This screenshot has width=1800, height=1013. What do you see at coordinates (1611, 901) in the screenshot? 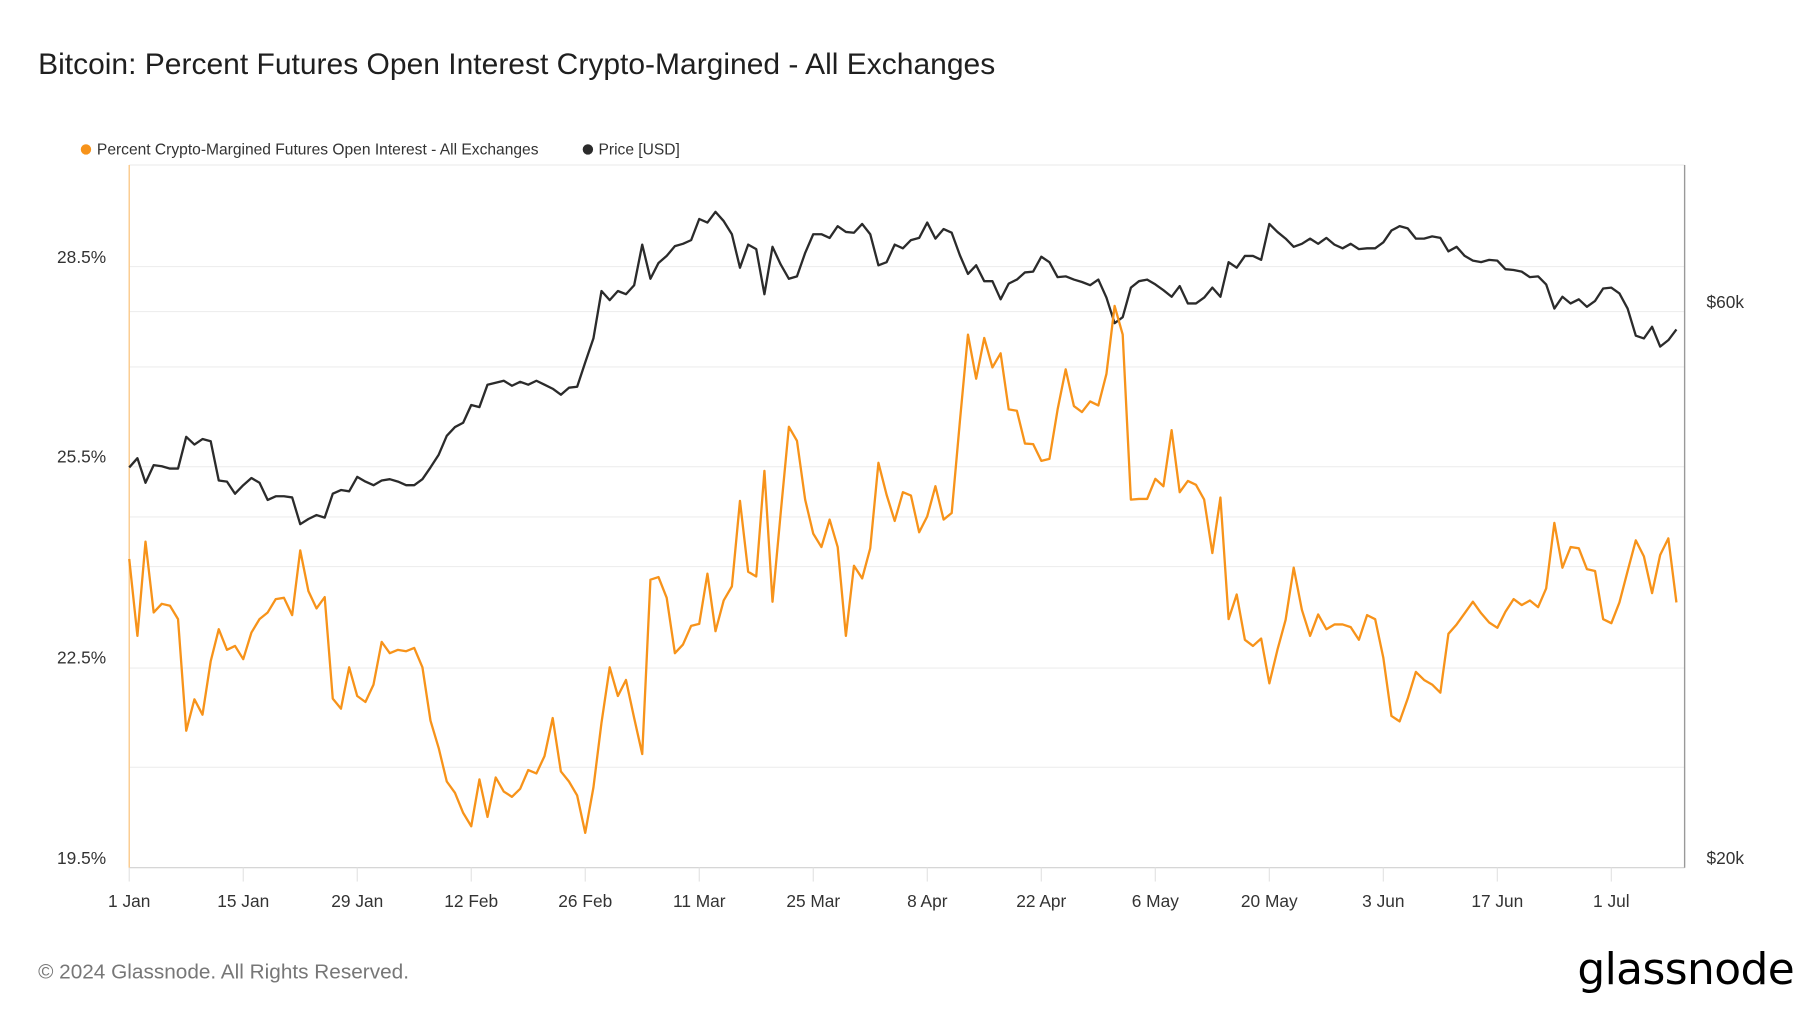
I see `x-tick-label: 1 Jul` at bounding box center [1611, 901].